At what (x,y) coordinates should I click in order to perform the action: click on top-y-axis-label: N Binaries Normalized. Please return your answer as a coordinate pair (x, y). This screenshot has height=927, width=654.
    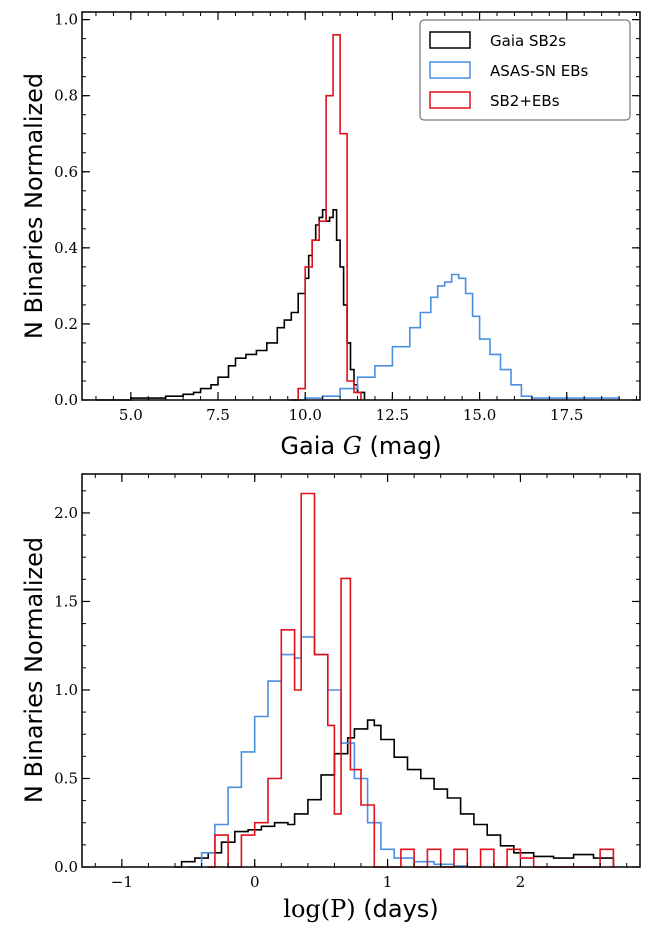
    Looking at the image, I should click on (34, 206).